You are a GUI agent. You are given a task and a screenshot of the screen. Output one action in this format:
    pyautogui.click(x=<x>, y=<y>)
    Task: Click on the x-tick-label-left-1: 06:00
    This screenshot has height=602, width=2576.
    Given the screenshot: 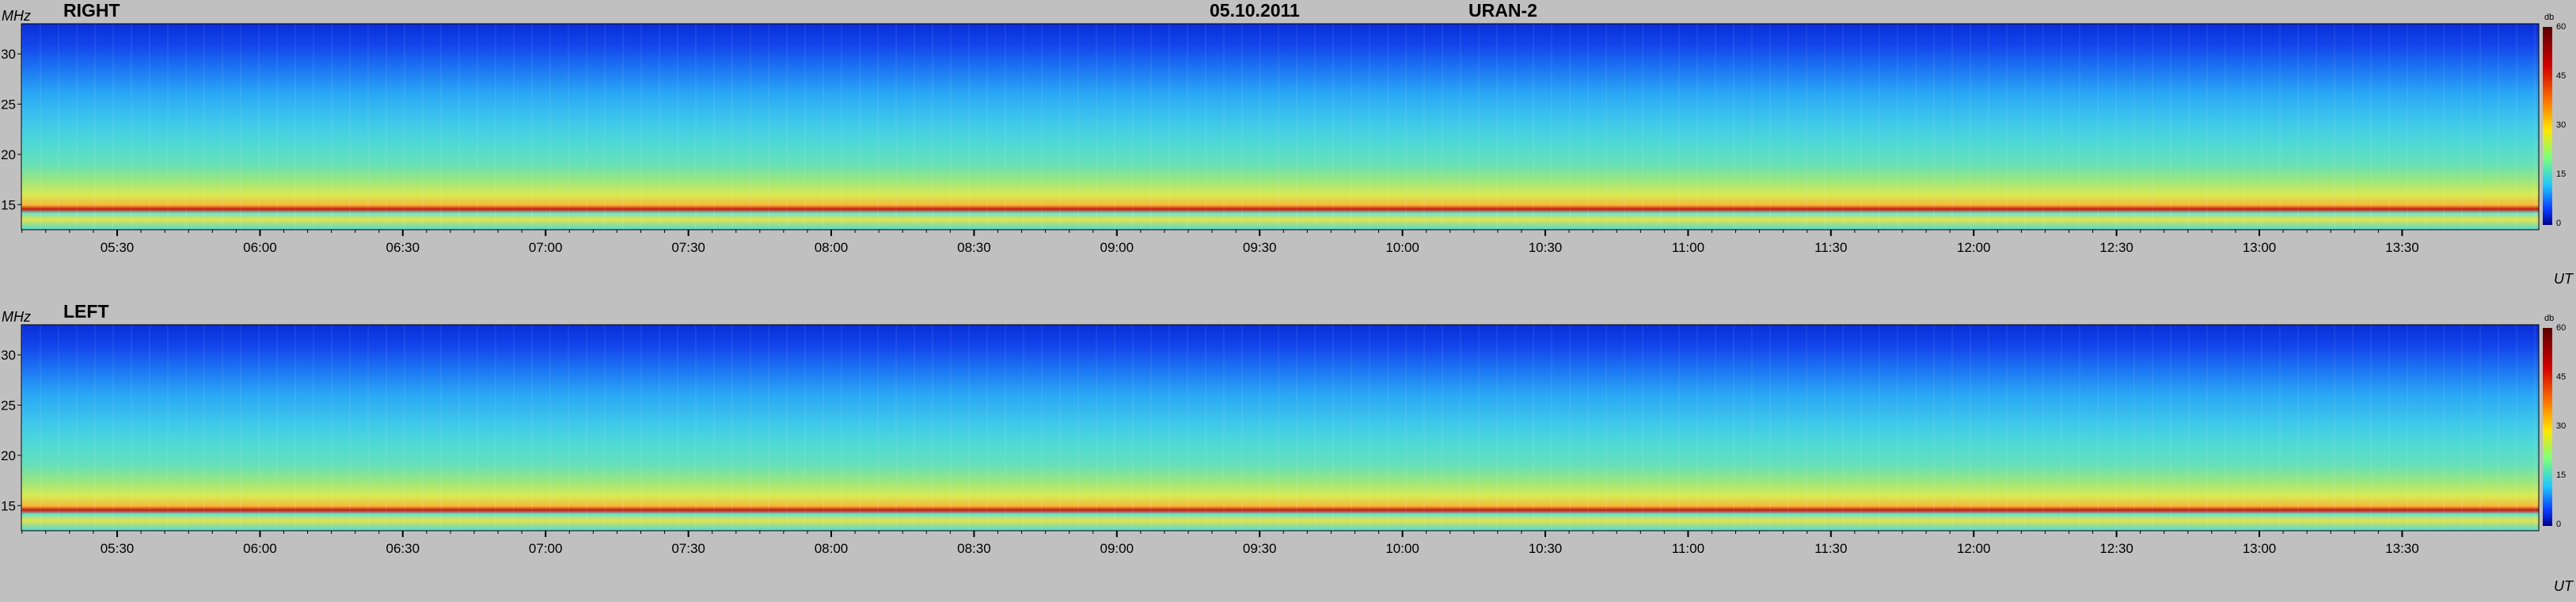 What is the action you would take?
    pyautogui.click(x=260, y=548)
    